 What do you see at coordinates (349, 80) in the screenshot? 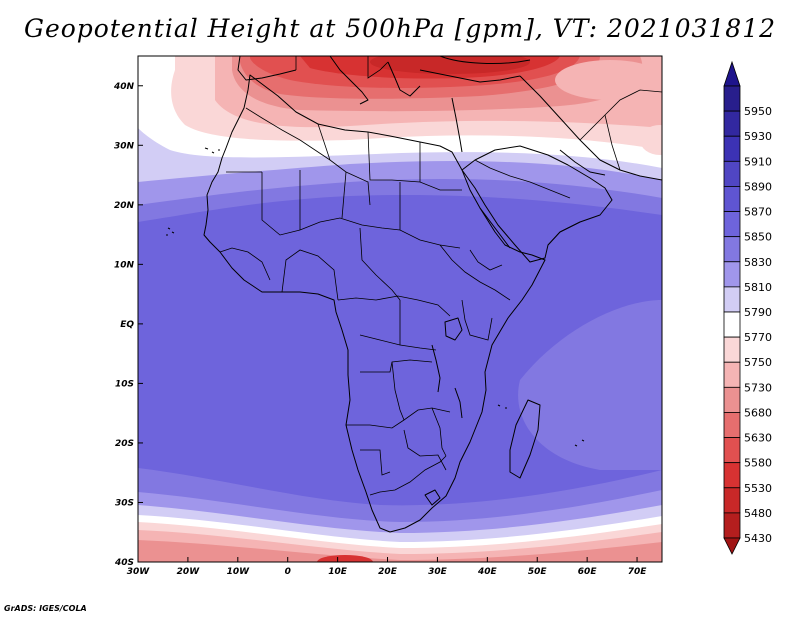
I see `italy-coastline` at bounding box center [349, 80].